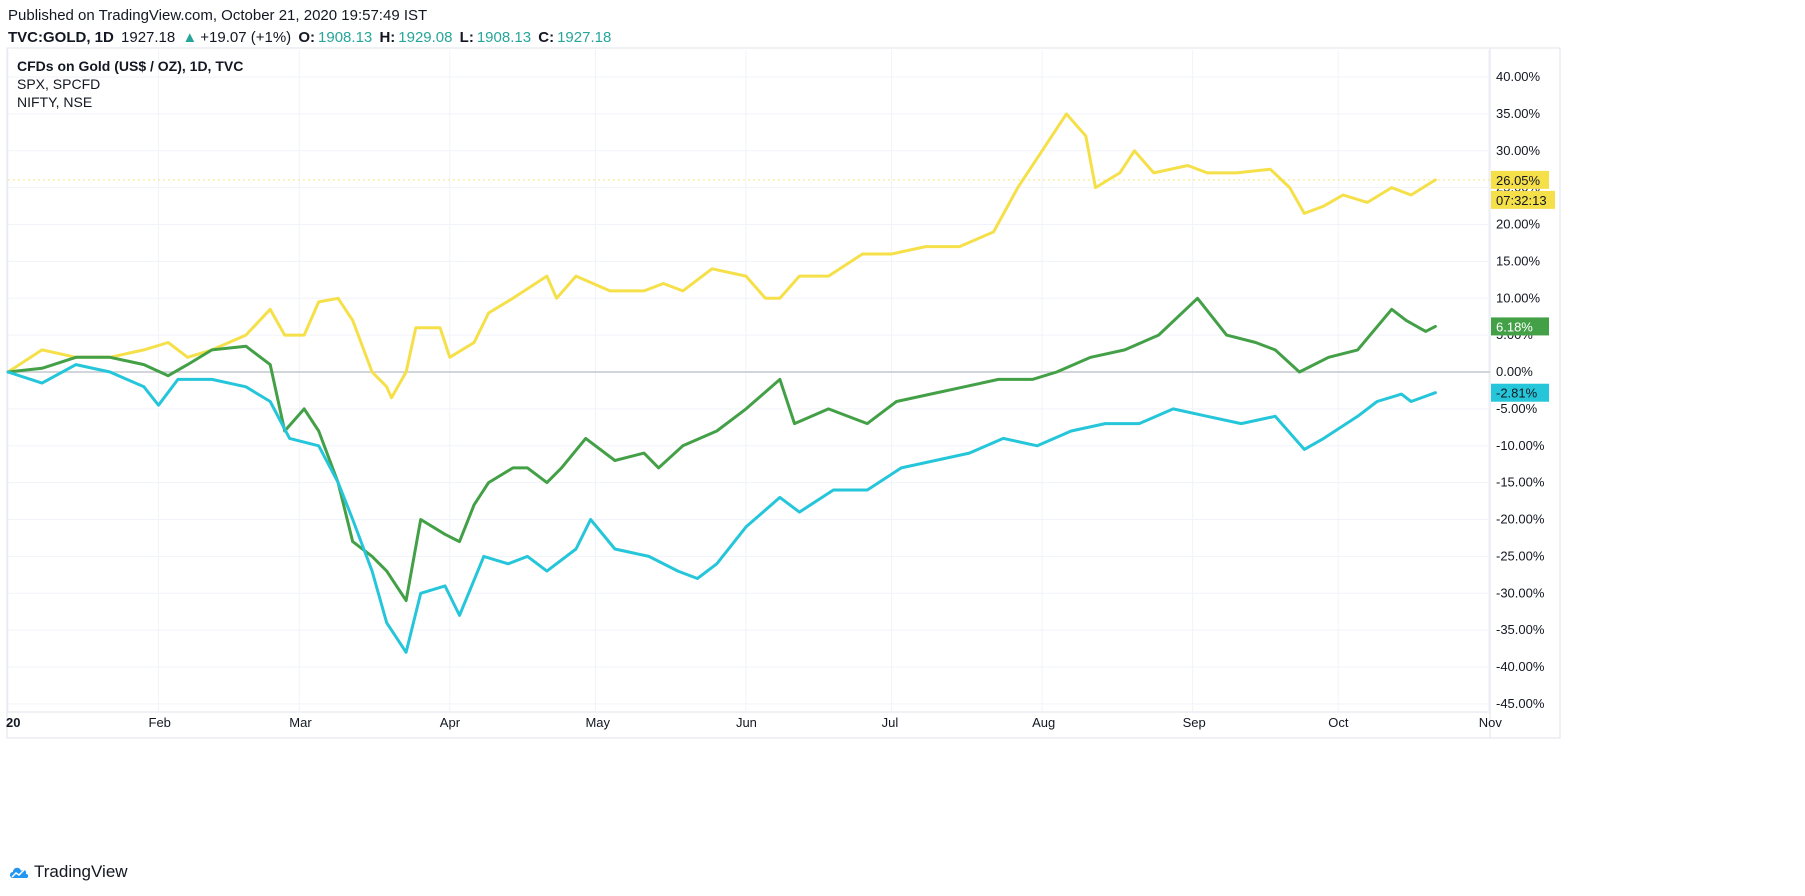 Image resolution: width=1805 pixels, height=896 pixels. I want to click on low-value: 1908.13, so click(504, 37).